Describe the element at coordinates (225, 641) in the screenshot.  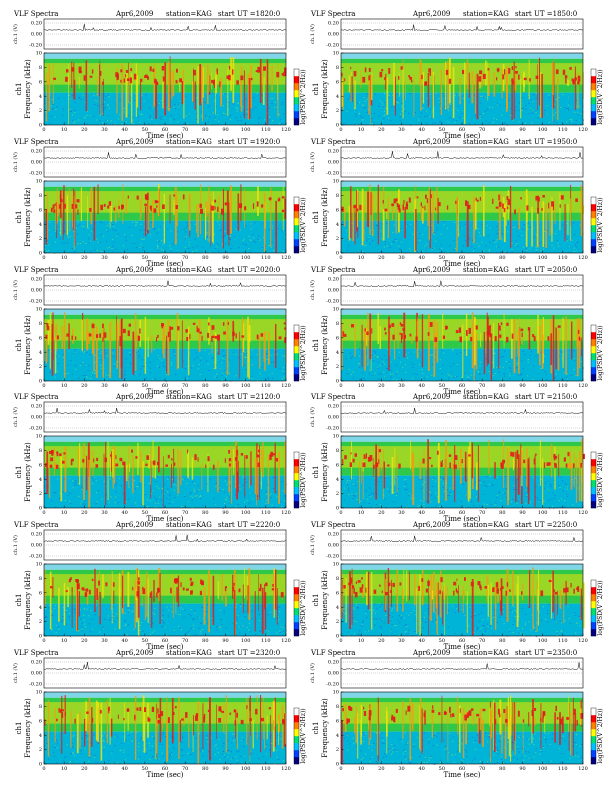
I see `time-tick-label: 90` at that location.